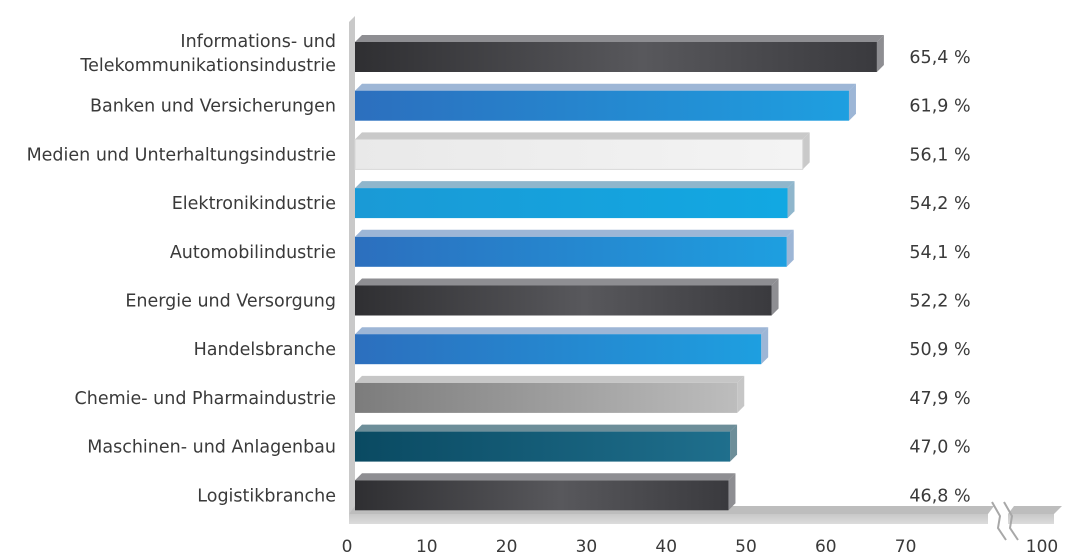 This screenshot has width=1077, height=557. What do you see at coordinates (999, 521) in the screenshot?
I see `axis-break-mark` at bounding box center [999, 521].